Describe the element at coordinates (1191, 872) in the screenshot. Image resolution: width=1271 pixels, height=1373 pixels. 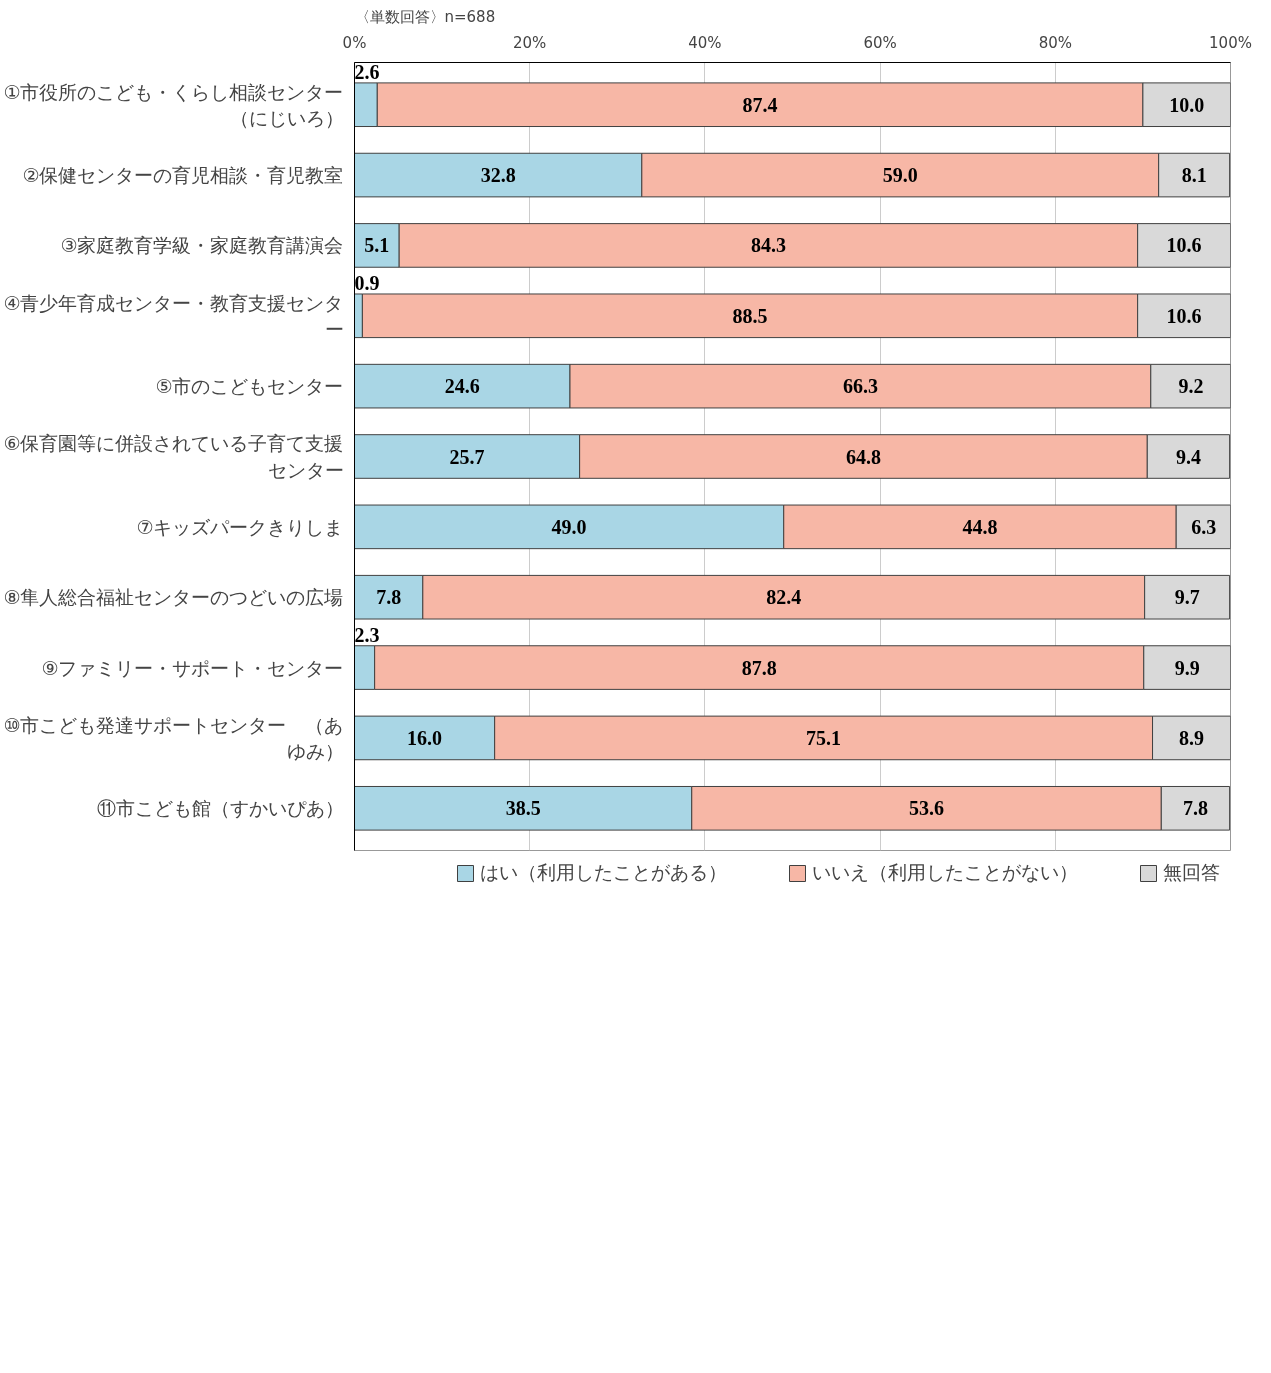
I see `legend-label: 無回答` at that location.